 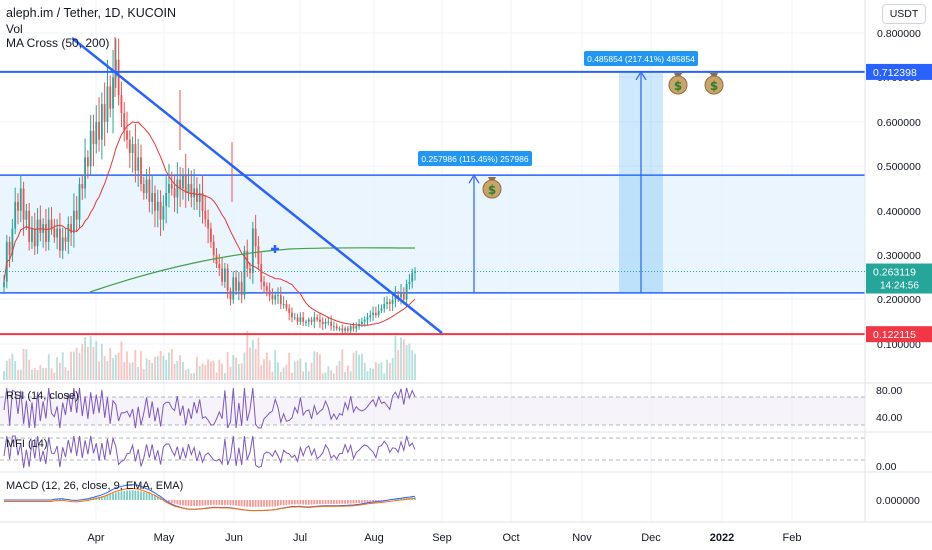 What do you see at coordinates (444, 538) in the screenshot?
I see `time-axis: Apr May Jun Jul Aug Sep Oct Nov Dec 2022 Feb` at bounding box center [444, 538].